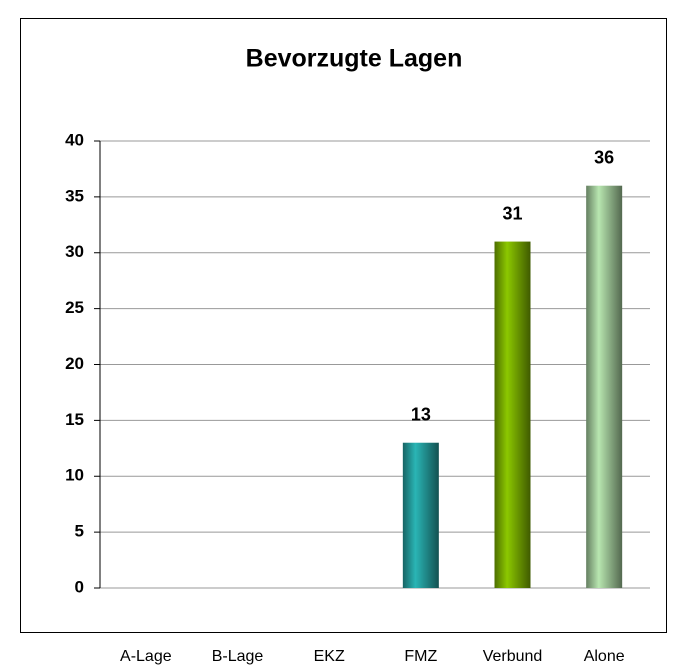 The height and width of the screenshot is (669, 688). Describe the element at coordinates (79, 586) in the screenshot. I see `y-tick-label: 0` at that location.